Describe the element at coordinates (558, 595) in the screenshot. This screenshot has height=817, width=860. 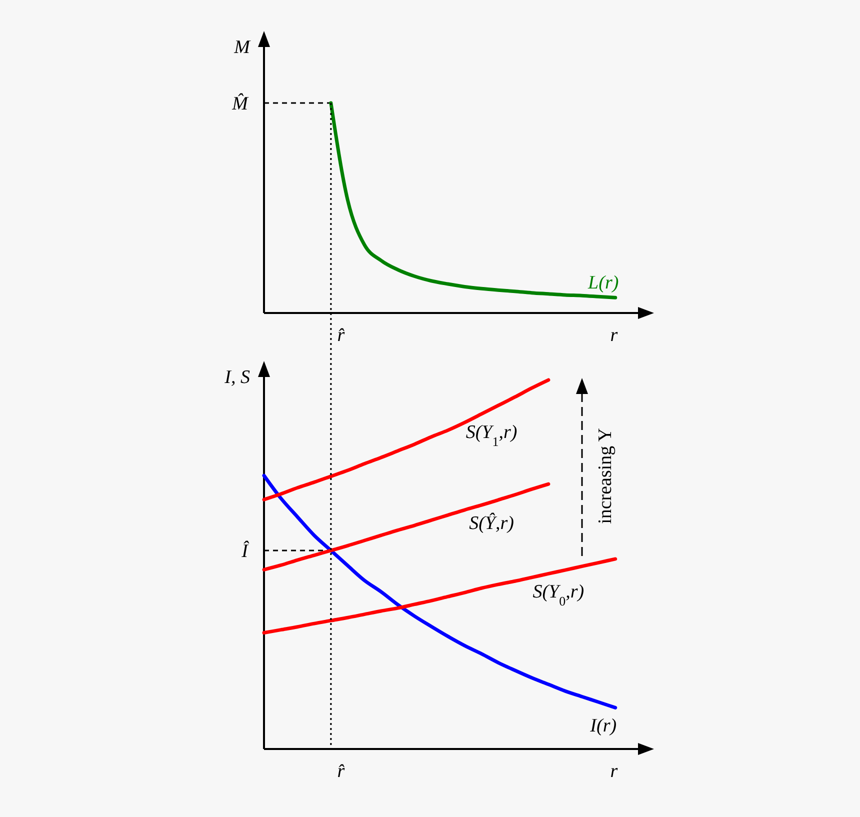
I see `series-label: S(Y$_{0}$,r)` at that location.